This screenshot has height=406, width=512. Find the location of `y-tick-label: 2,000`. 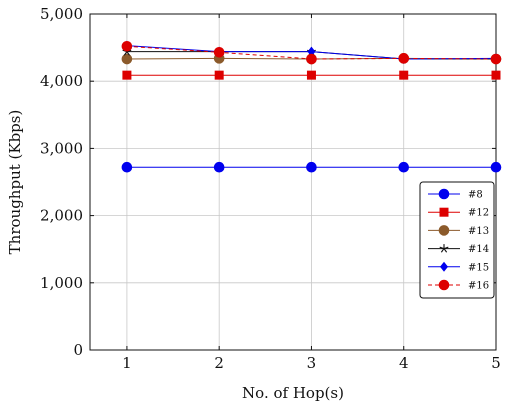

y-tick-label: 2,000 is located at coordinates (61, 216).